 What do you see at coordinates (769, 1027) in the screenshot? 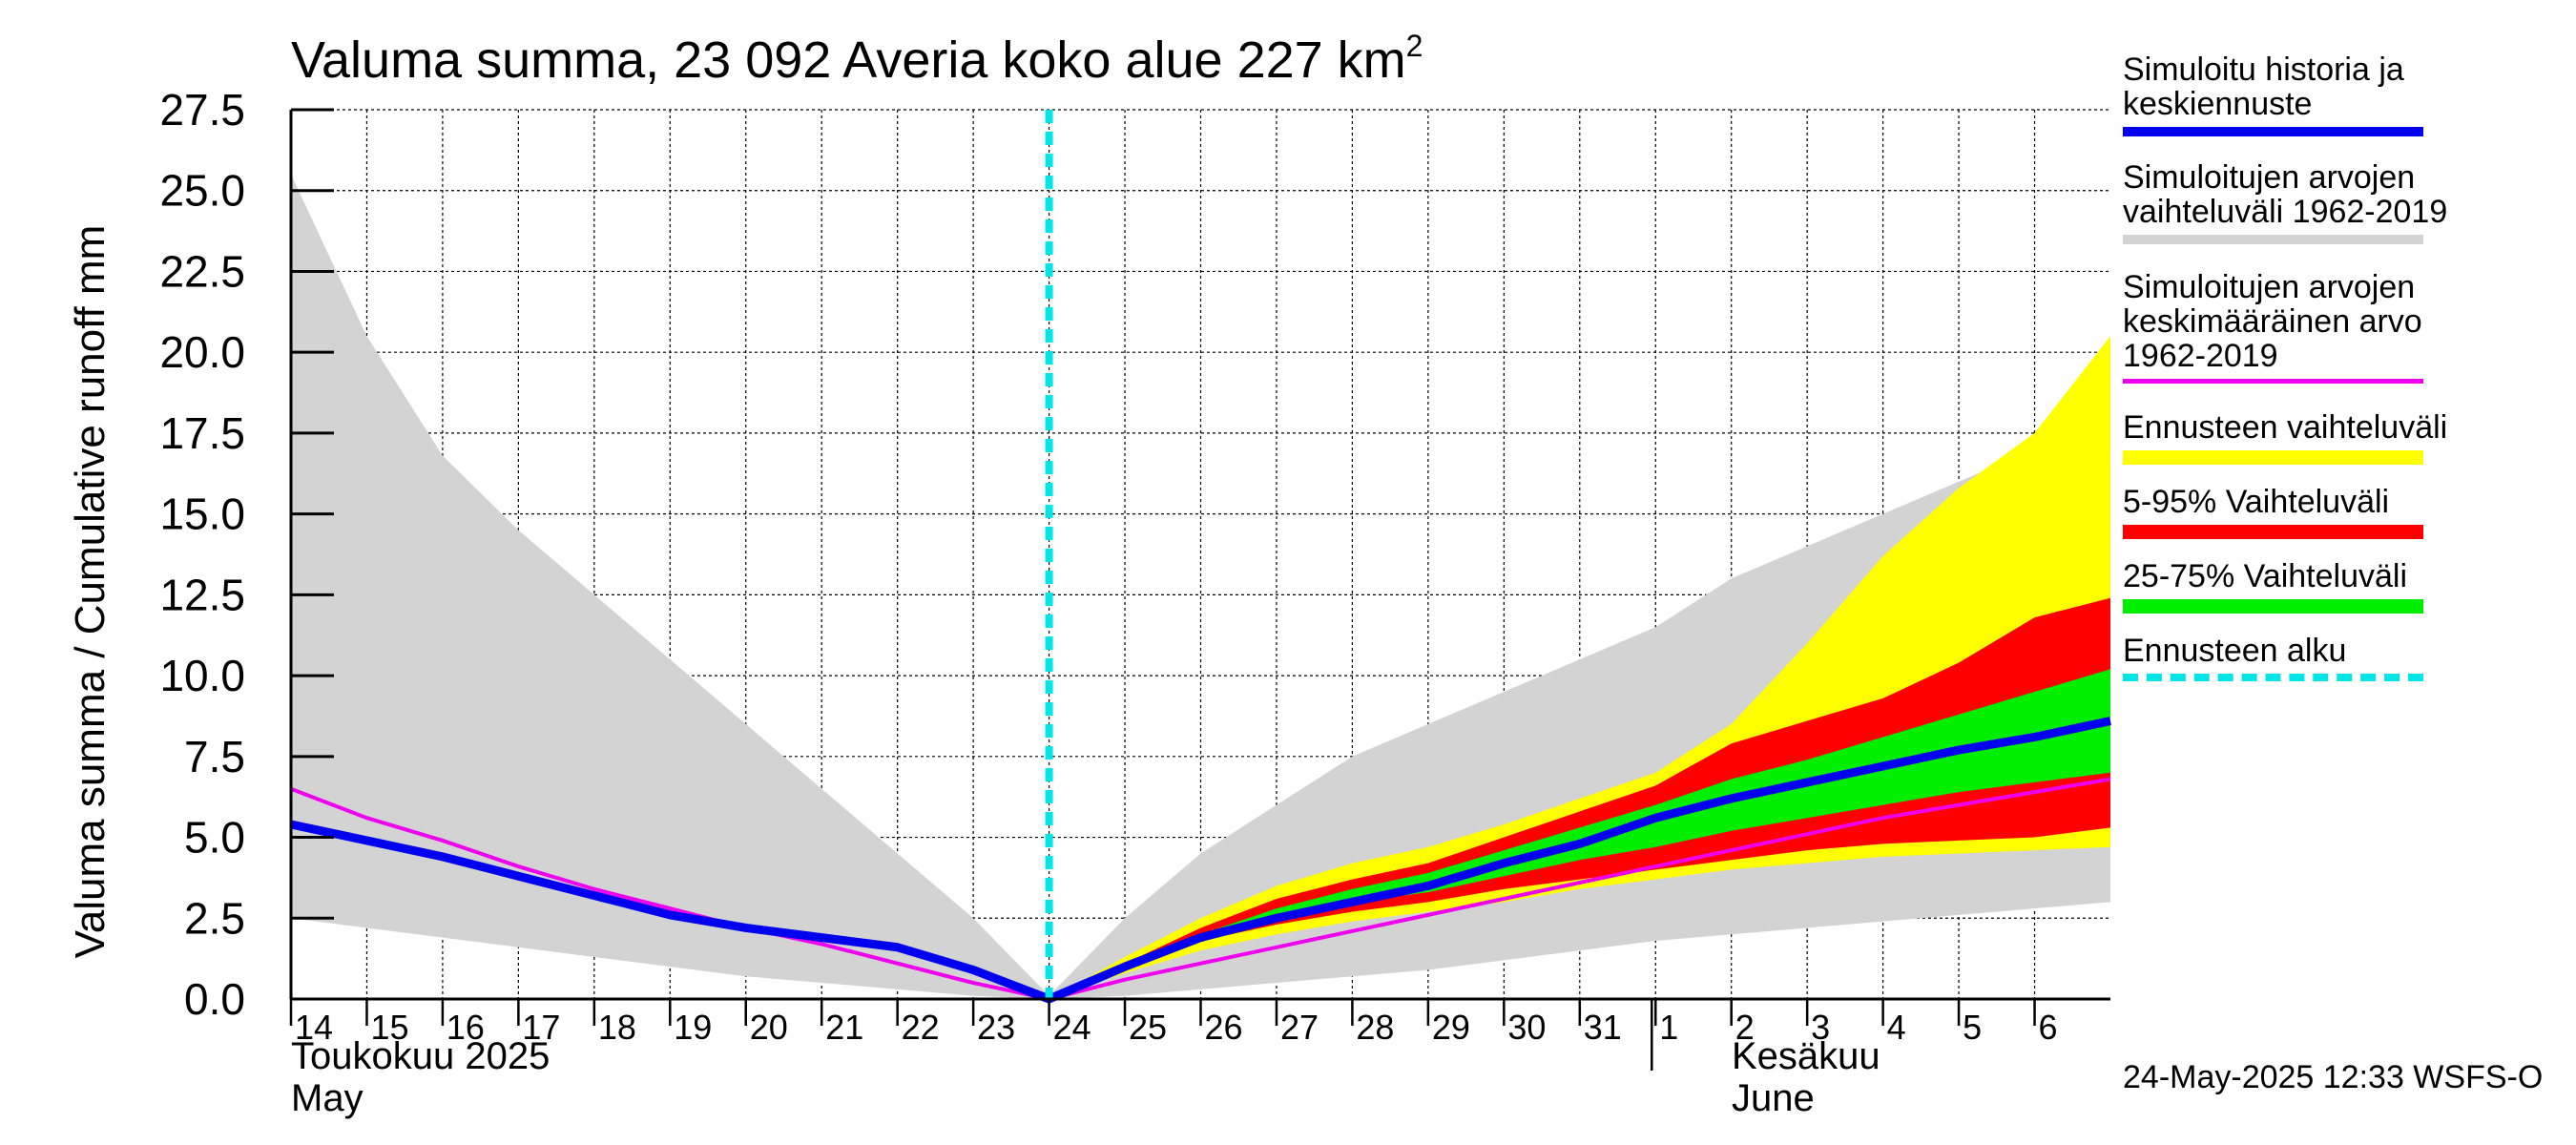
I see `x-tick-label: 20` at bounding box center [769, 1027].